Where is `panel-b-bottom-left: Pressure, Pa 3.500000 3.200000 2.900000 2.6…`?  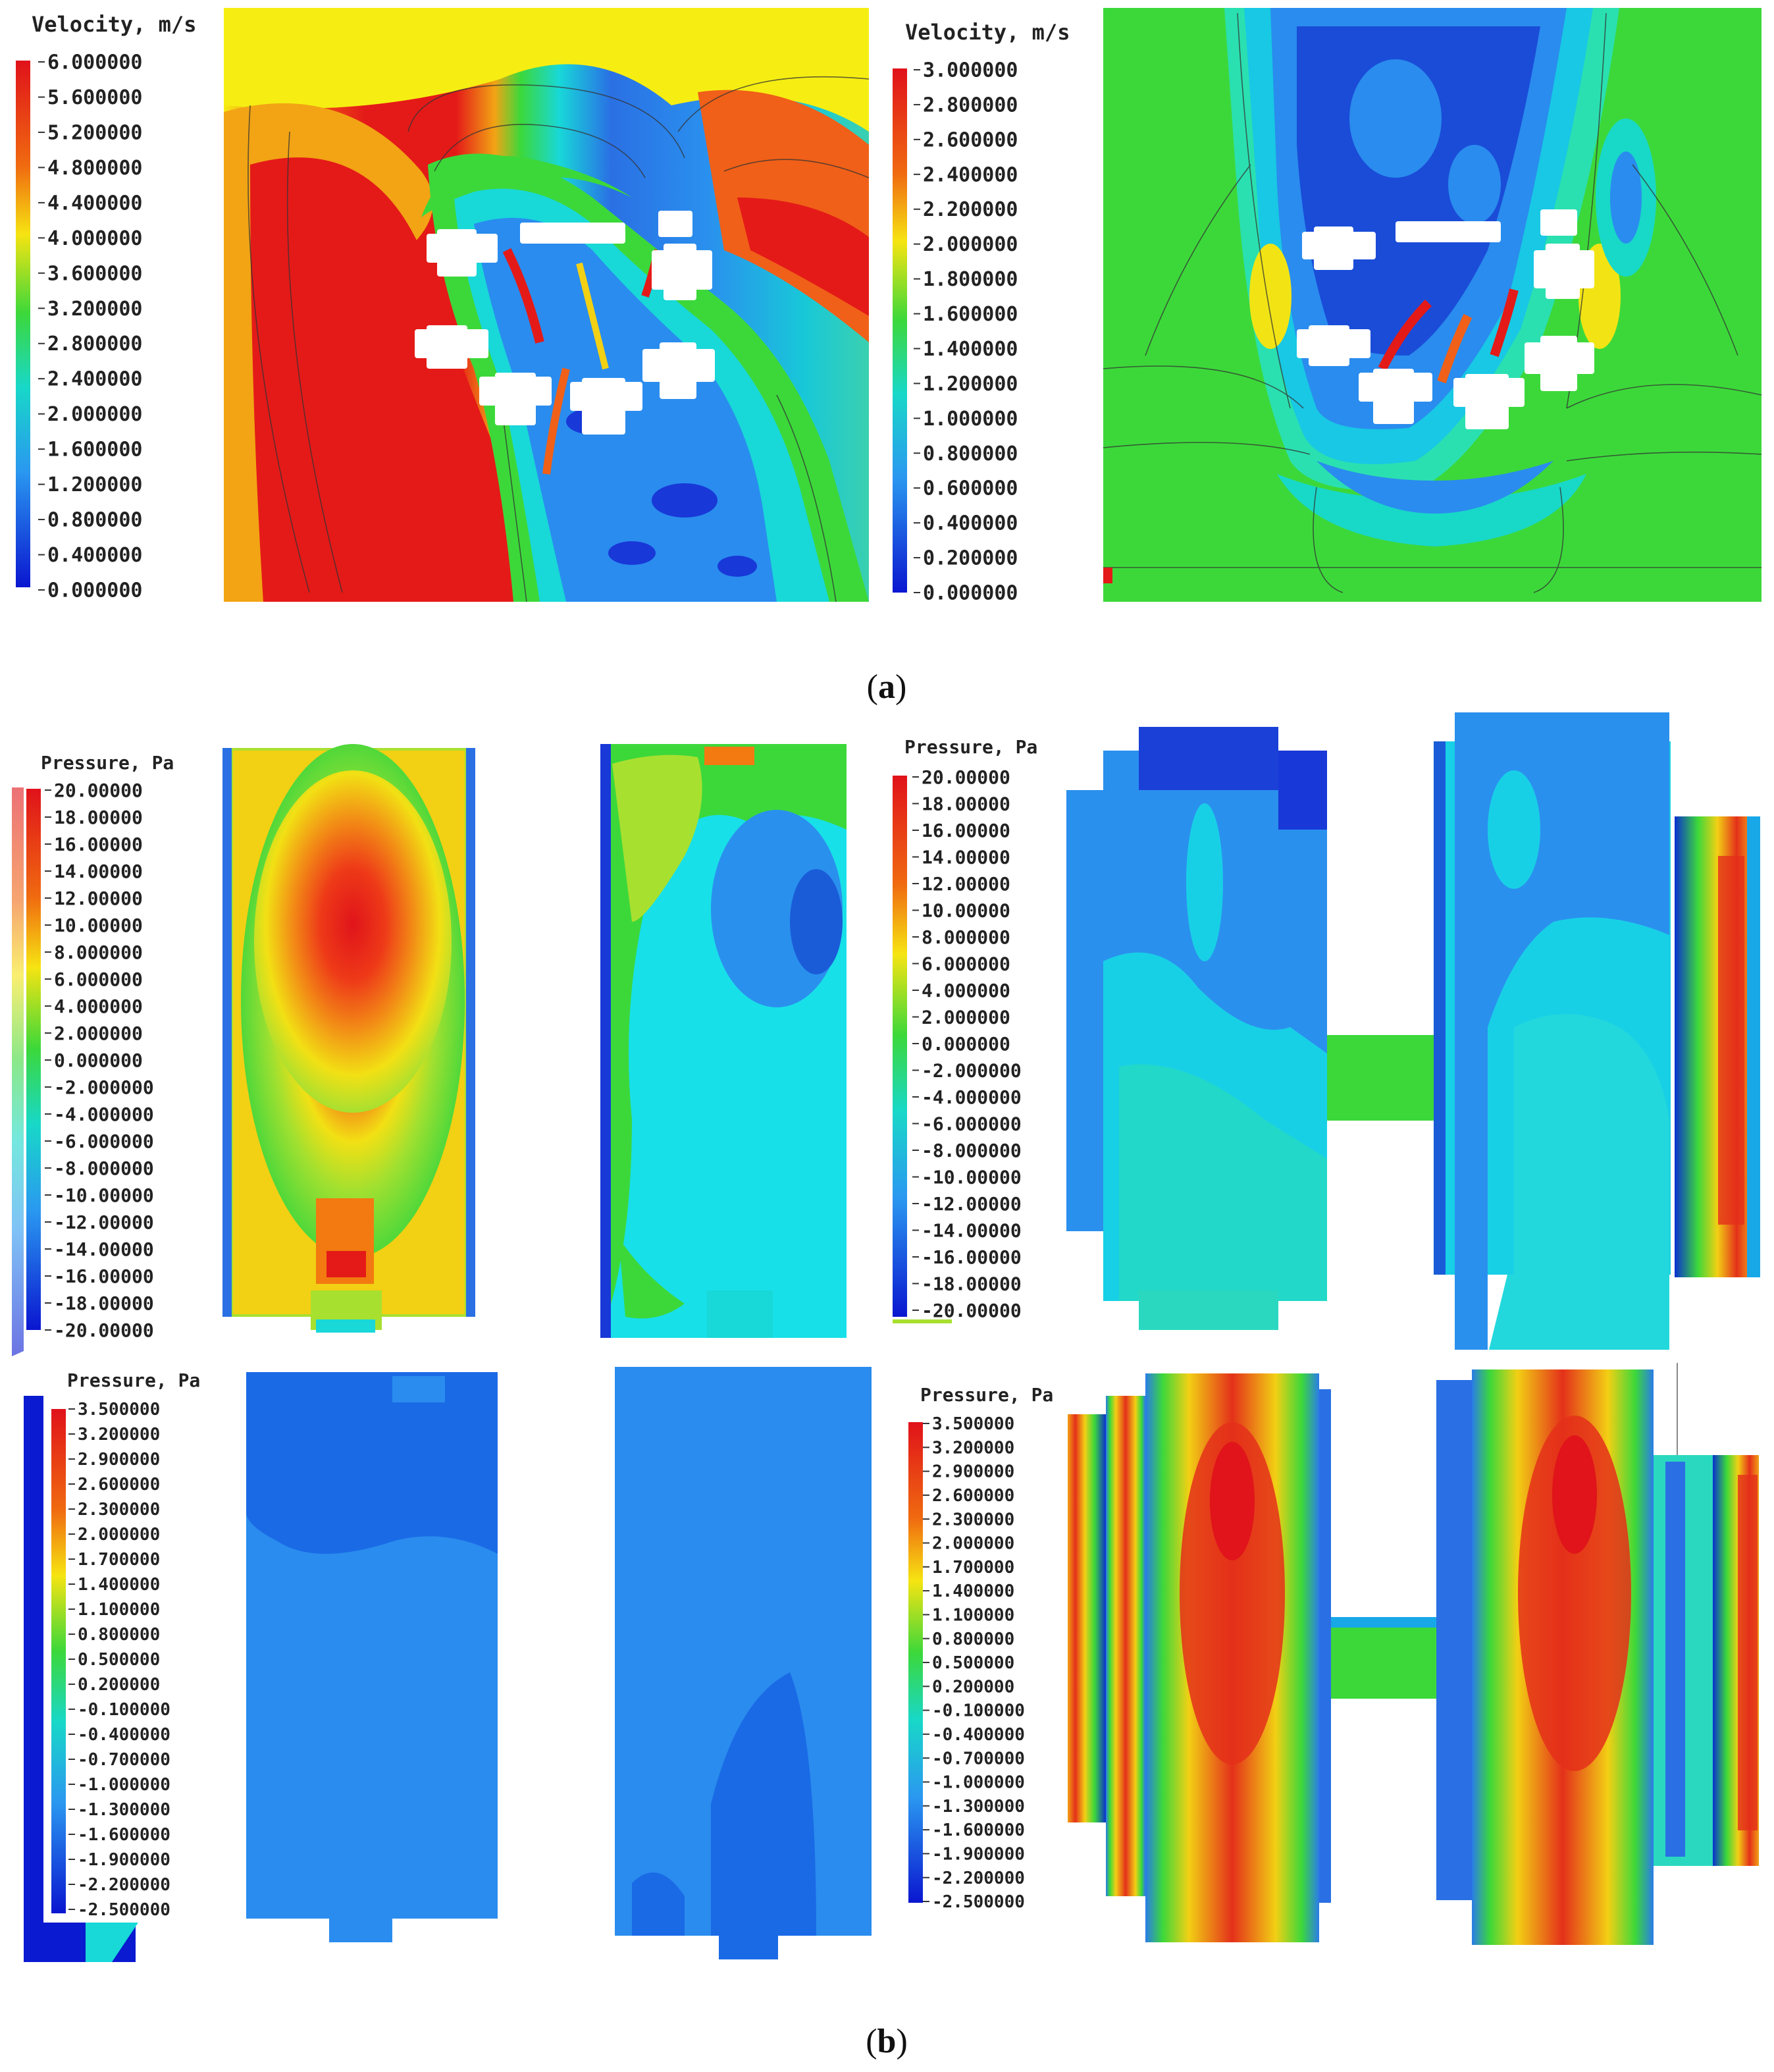 panel-b-bottom-left: Pressure, Pa 3.500000 3.200000 2.900000 2.6… is located at coordinates (448, 1665).